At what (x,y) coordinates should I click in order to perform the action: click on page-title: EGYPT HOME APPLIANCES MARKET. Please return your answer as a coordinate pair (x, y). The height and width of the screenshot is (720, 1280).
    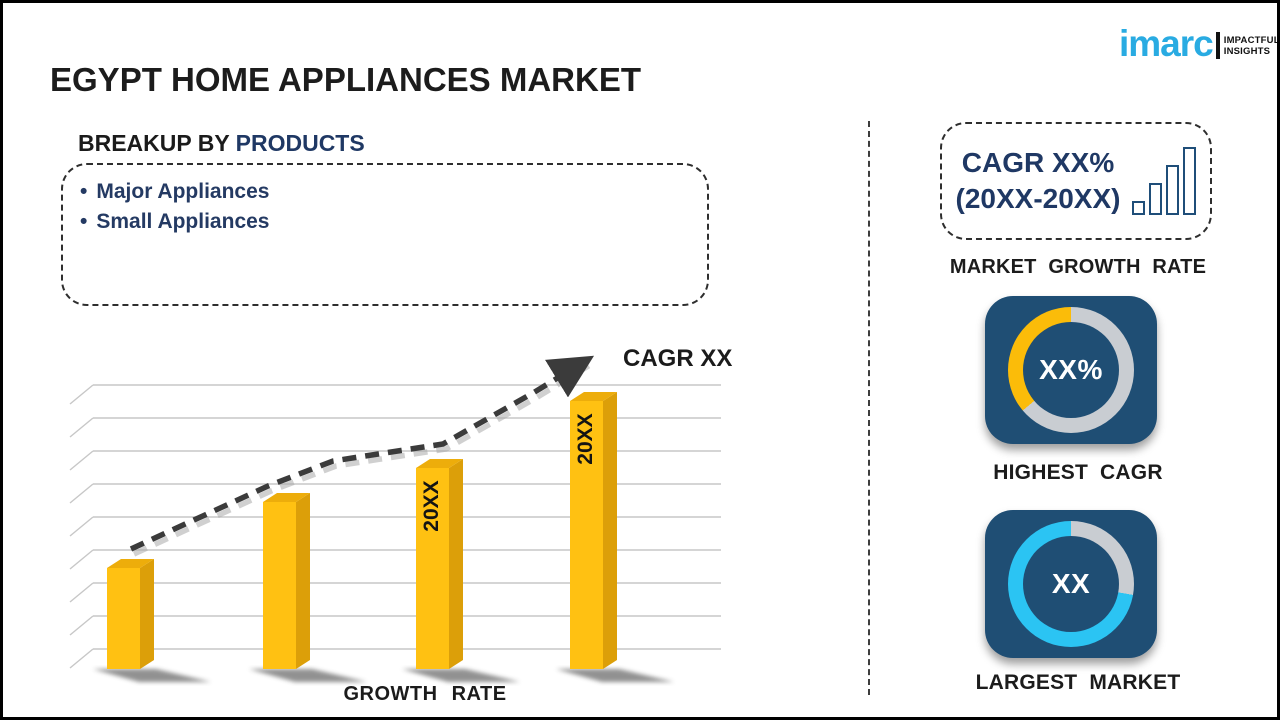
    Looking at the image, I should click on (345, 79).